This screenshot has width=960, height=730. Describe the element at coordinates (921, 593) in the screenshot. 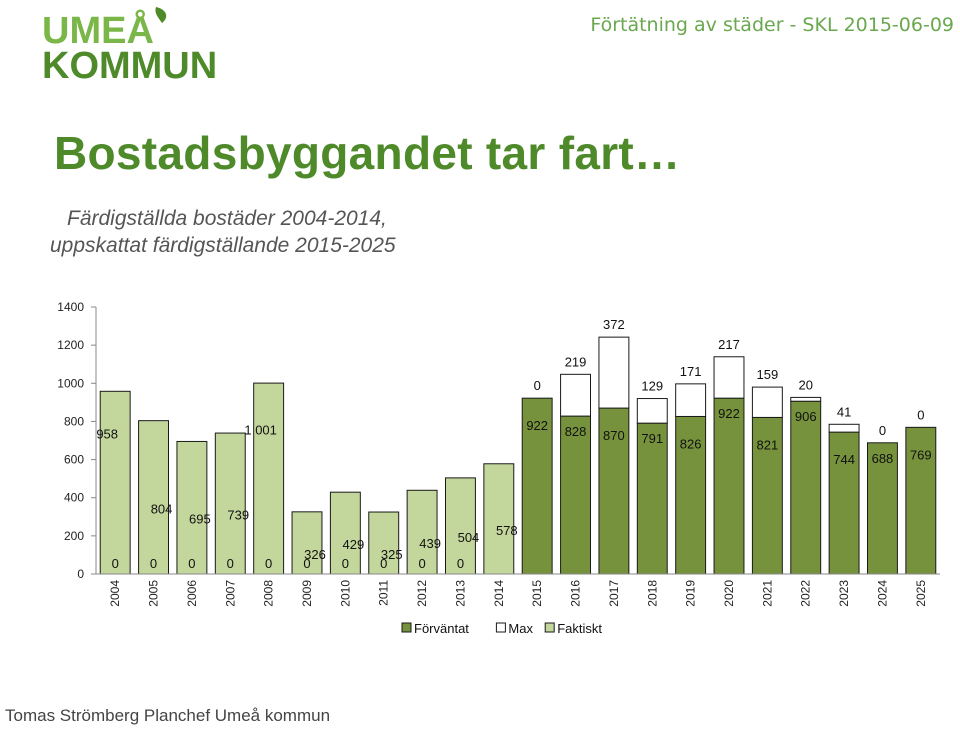

I see `x-tick-label: 2025` at that location.